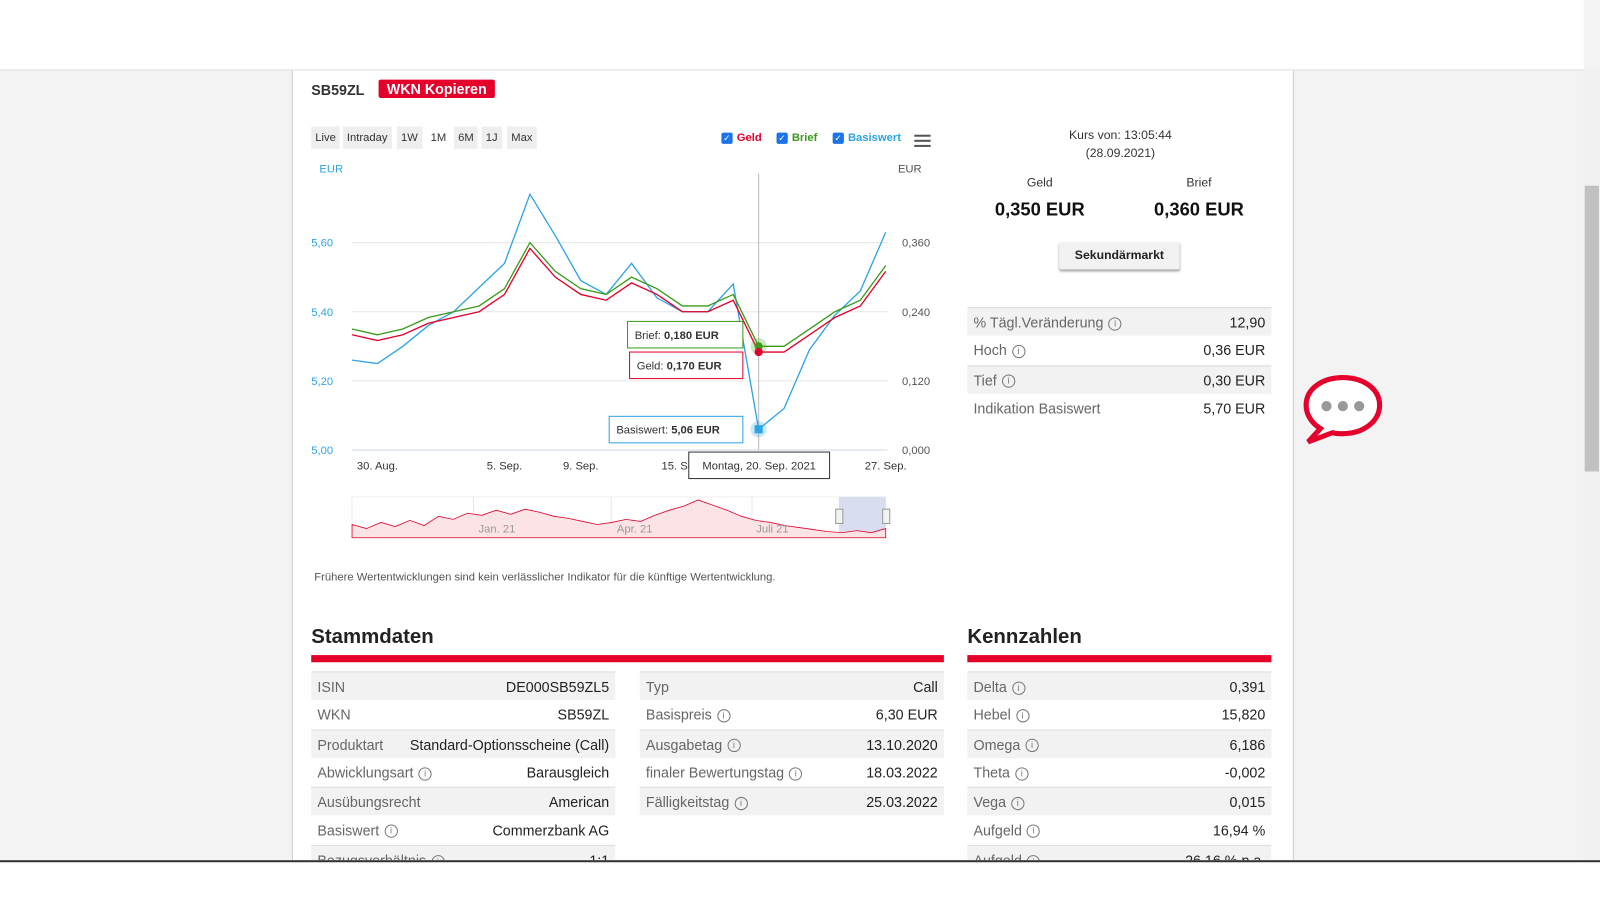 The image size is (1600, 900). Describe the element at coordinates (1247, 802) in the screenshot. I see `row-value: 0,015` at that location.